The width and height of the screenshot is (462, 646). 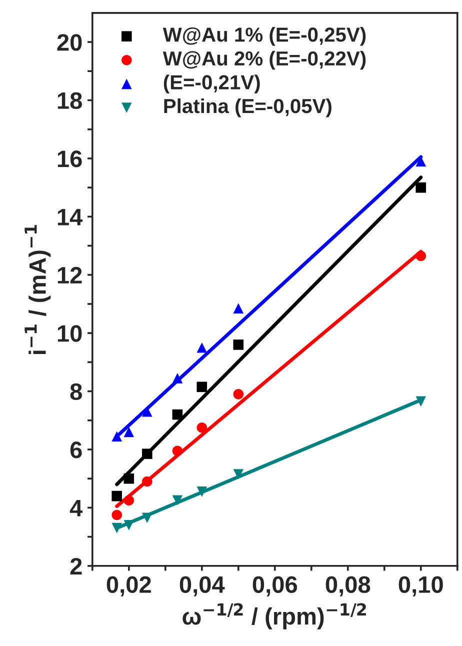 I want to click on y-axis-title: i$^{−1}$ / (mA)$^{−1}$, so click(x=37, y=289).